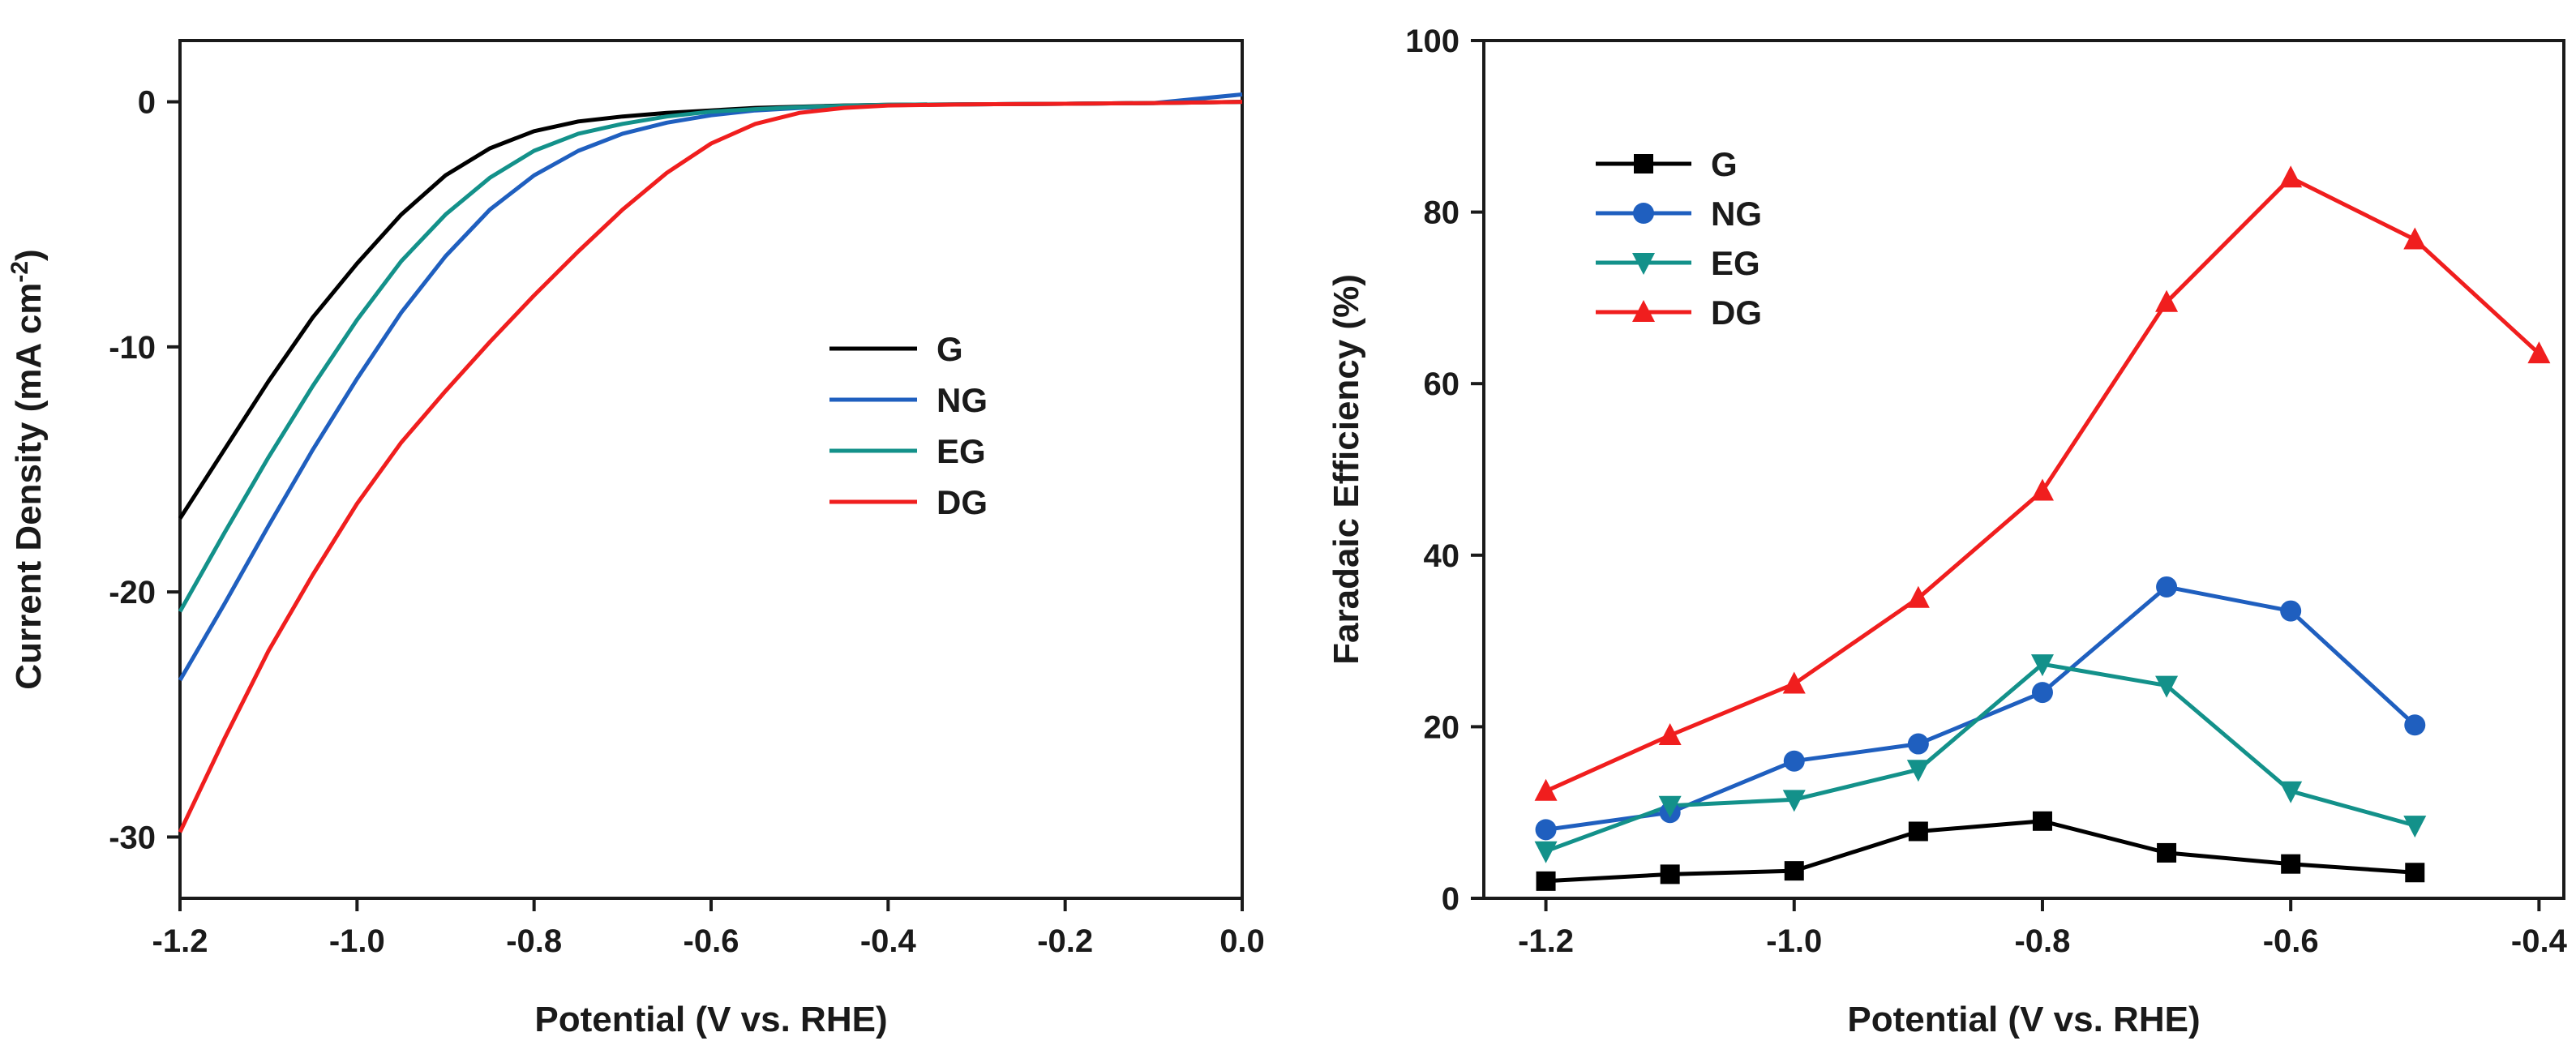 The height and width of the screenshot is (1058, 2576). I want to click on x-tick-label: -0.2, so click(1065, 941).